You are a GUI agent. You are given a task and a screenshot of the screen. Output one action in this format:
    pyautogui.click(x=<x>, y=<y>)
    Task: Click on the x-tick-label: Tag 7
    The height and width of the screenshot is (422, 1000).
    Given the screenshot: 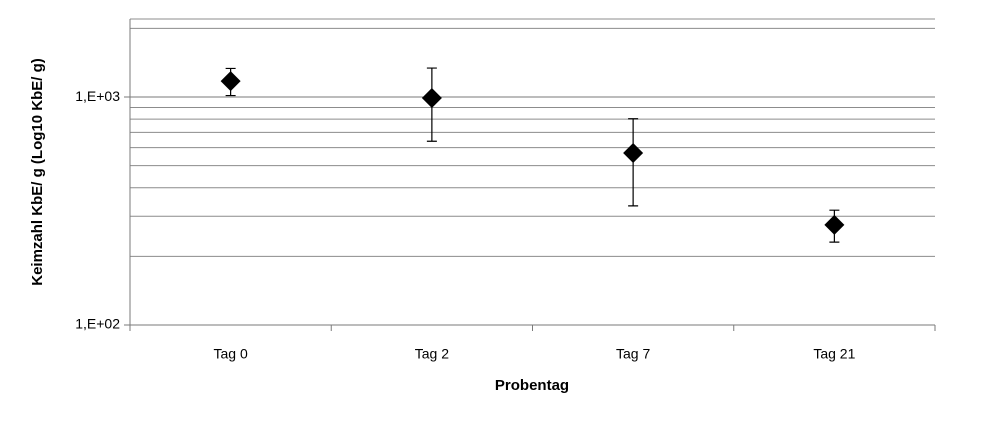 What is the action you would take?
    pyautogui.click(x=633, y=354)
    